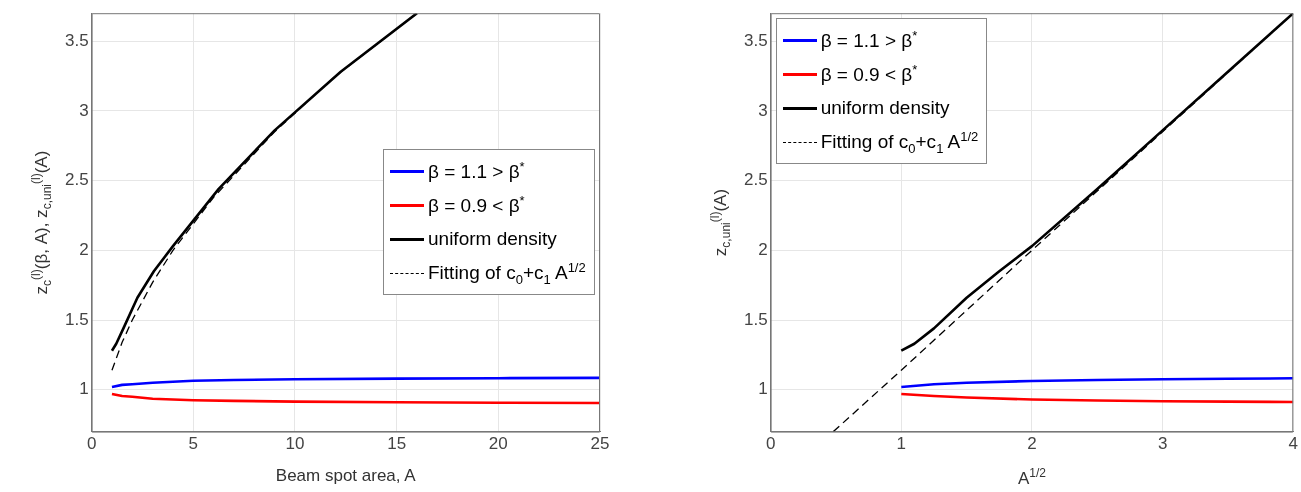 This screenshot has width=1301, height=492. What do you see at coordinates (901, 444) in the screenshot?
I see `x-tick-label: 1` at bounding box center [901, 444].